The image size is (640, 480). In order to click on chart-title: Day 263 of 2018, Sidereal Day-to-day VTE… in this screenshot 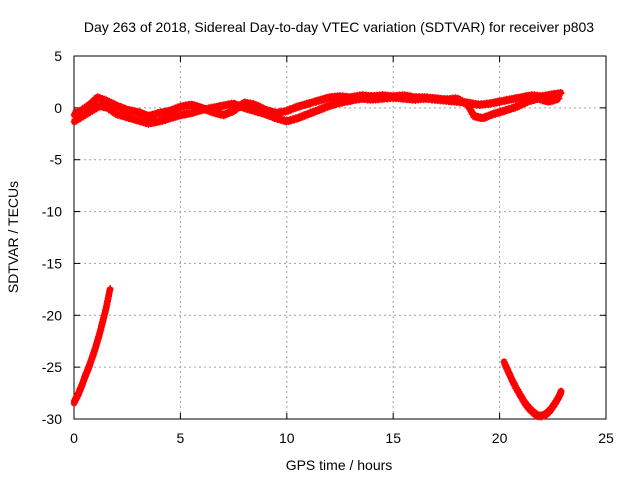, I will do `click(339, 27)`.